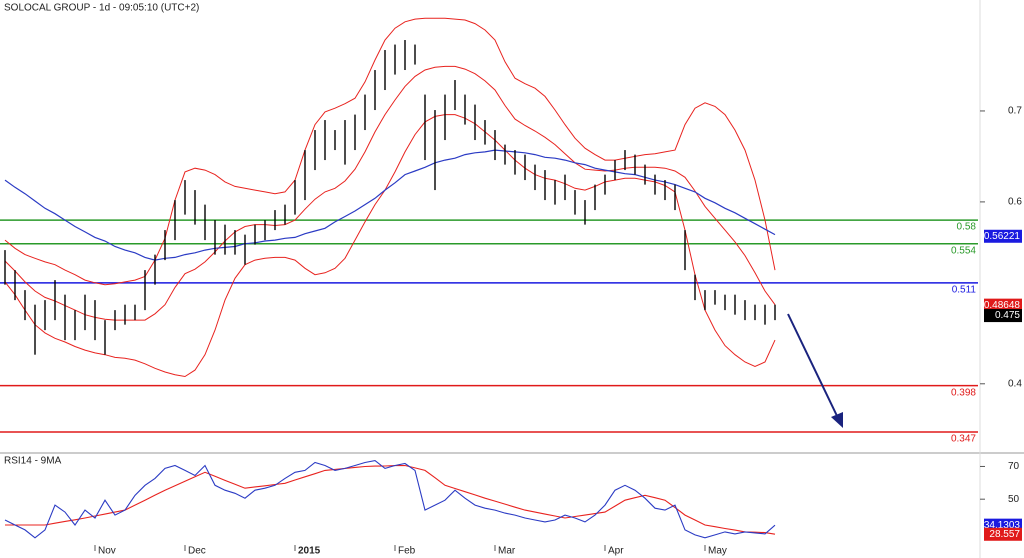 The width and height of the screenshot is (1024, 558). I want to click on arrow-head, so click(837, 420).